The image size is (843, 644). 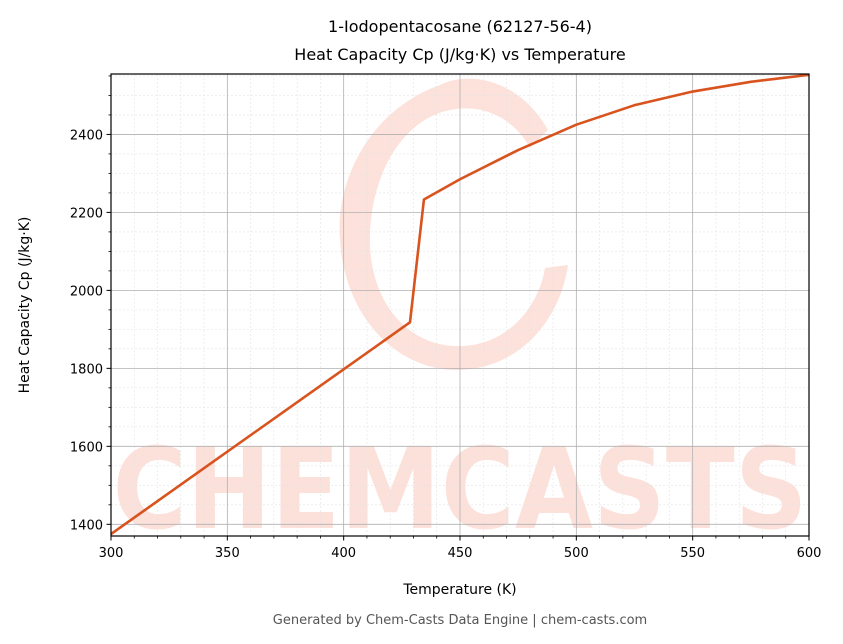 I want to click on chart-subtitle: Heat Capacity Cp (J/kg·K) vs Temperature, so click(x=459, y=54).